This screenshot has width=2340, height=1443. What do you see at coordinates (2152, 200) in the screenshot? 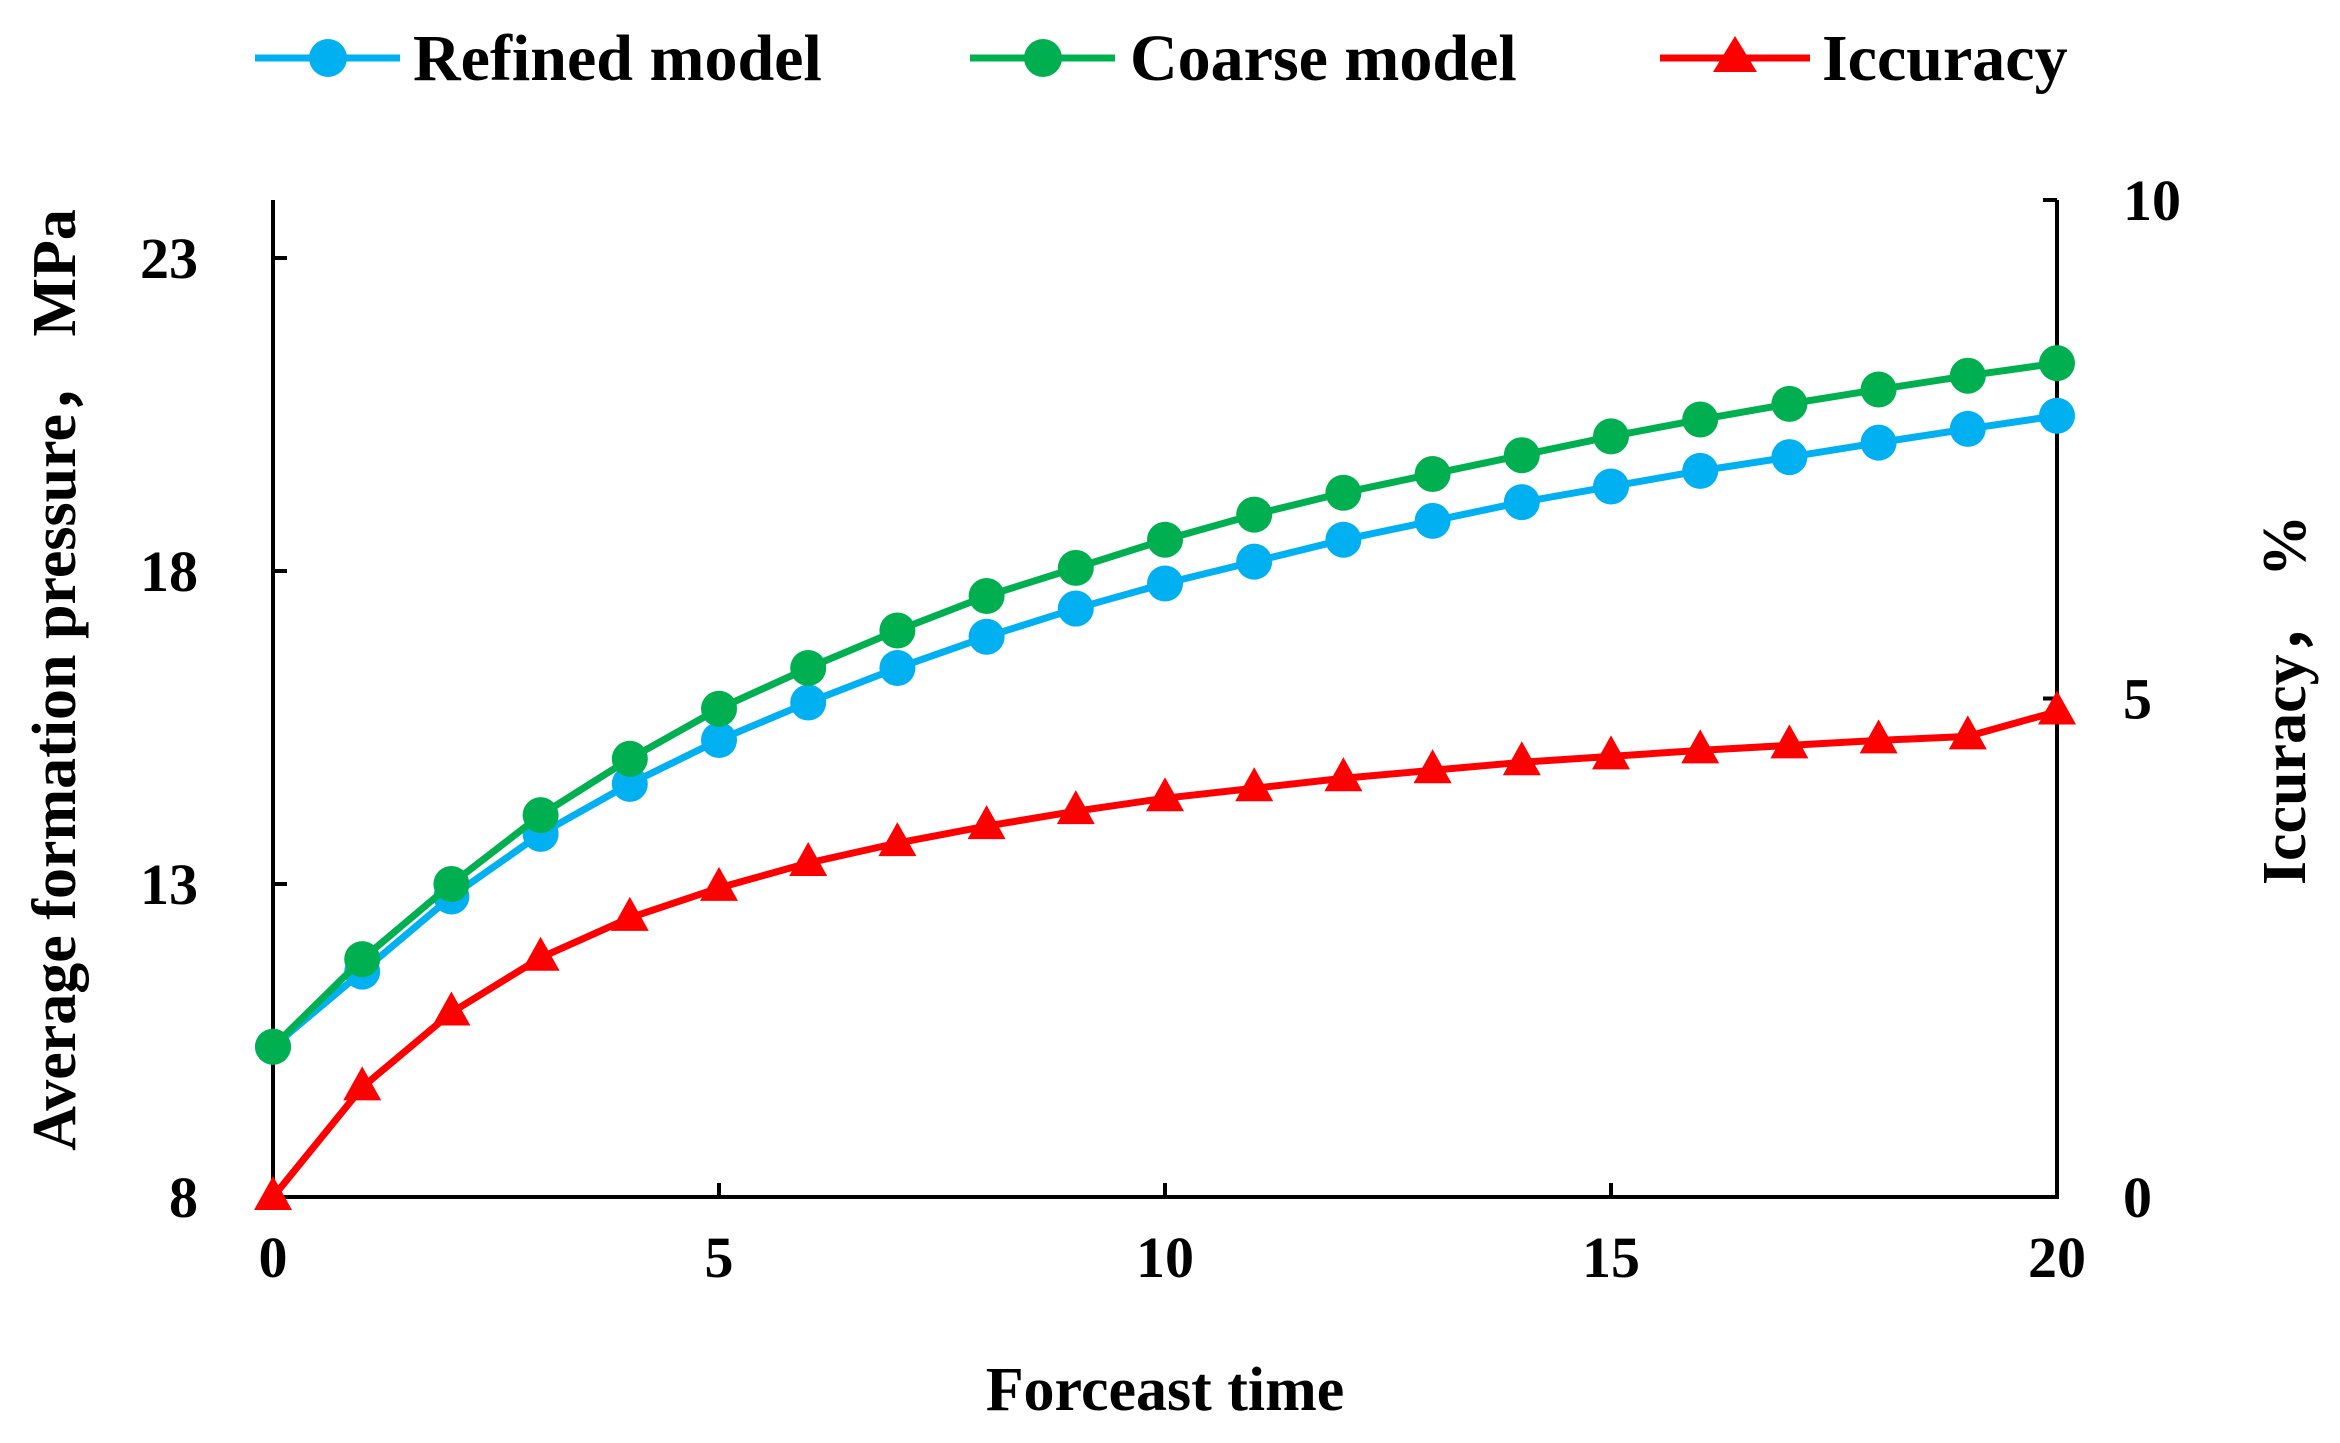
I see `y2-tick-label: 10` at bounding box center [2152, 200].